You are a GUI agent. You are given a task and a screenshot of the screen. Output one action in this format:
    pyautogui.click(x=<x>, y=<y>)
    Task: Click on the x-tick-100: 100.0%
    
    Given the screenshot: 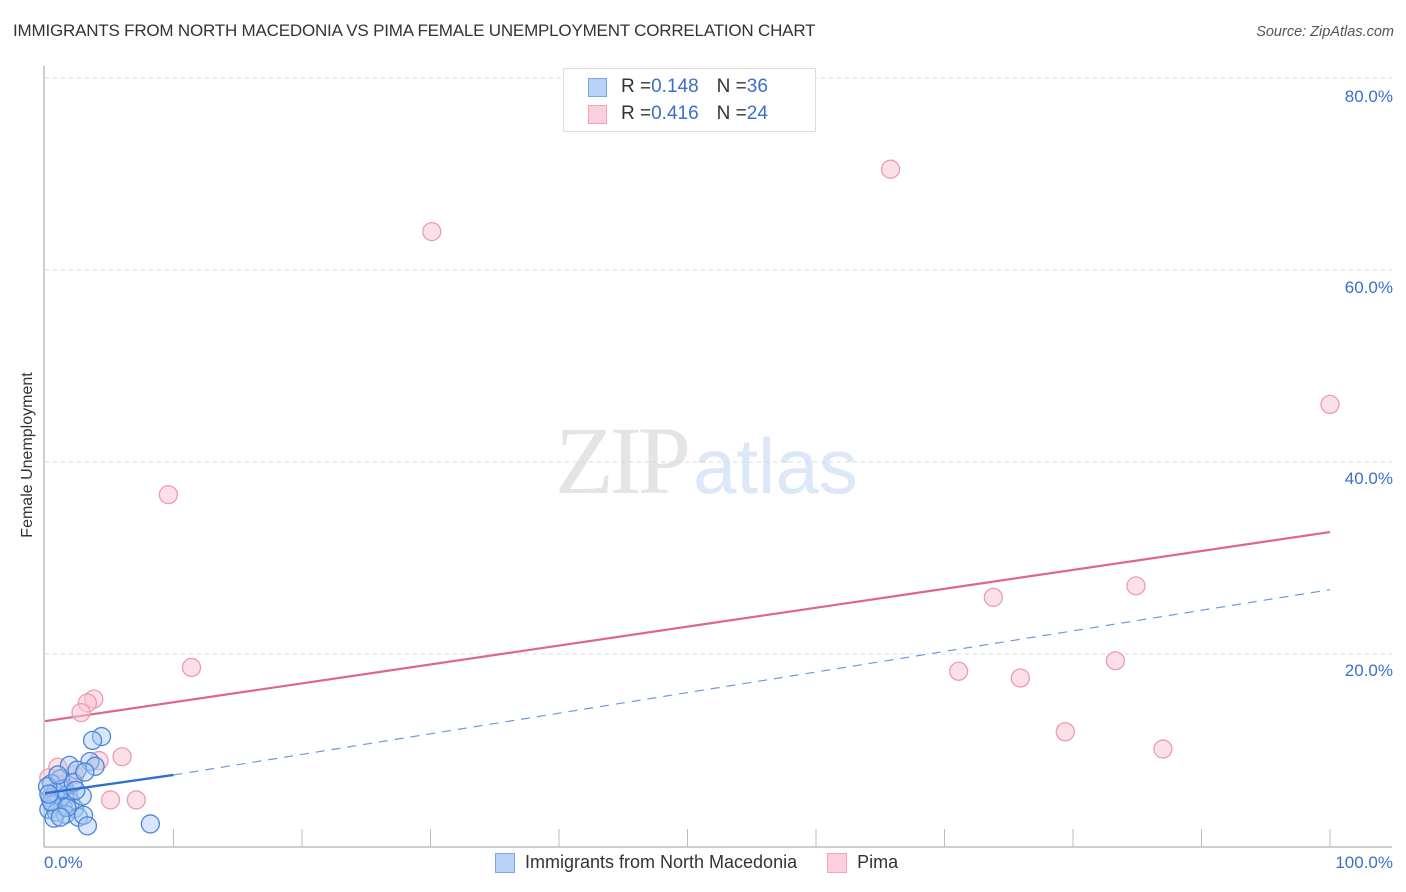 What is the action you would take?
    pyautogui.click(x=1364, y=862)
    